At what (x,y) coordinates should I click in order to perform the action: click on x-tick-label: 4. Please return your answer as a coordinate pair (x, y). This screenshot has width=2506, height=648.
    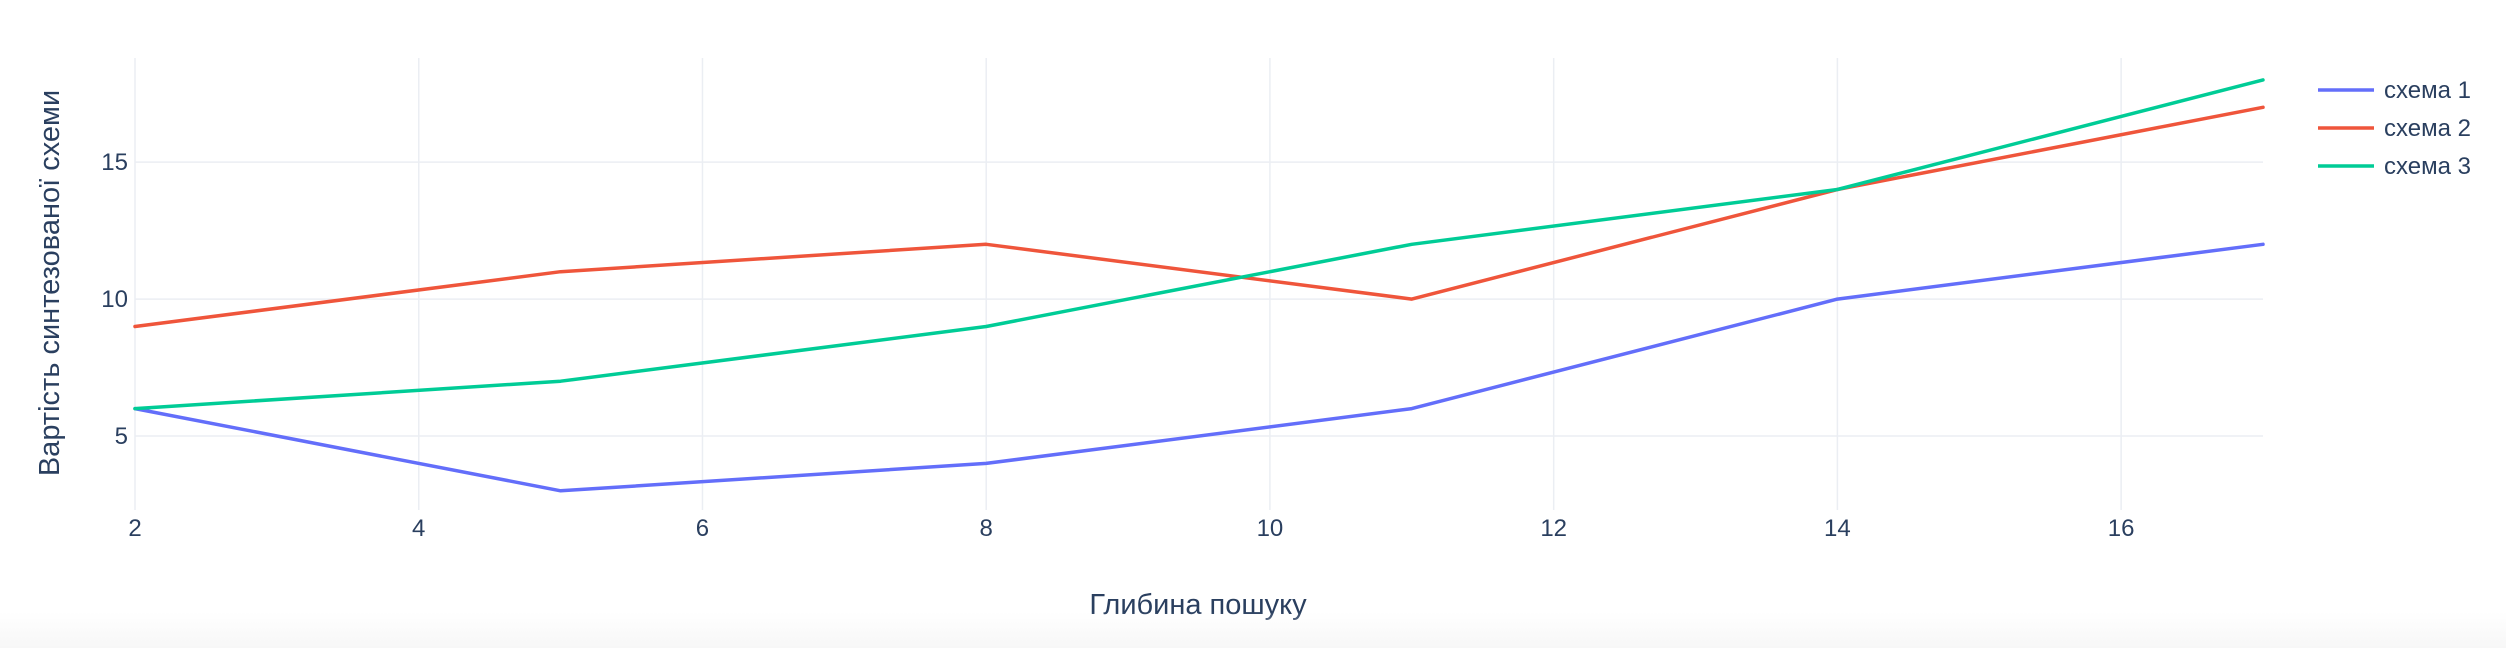
    Looking at the image, I should click on (418, 528).